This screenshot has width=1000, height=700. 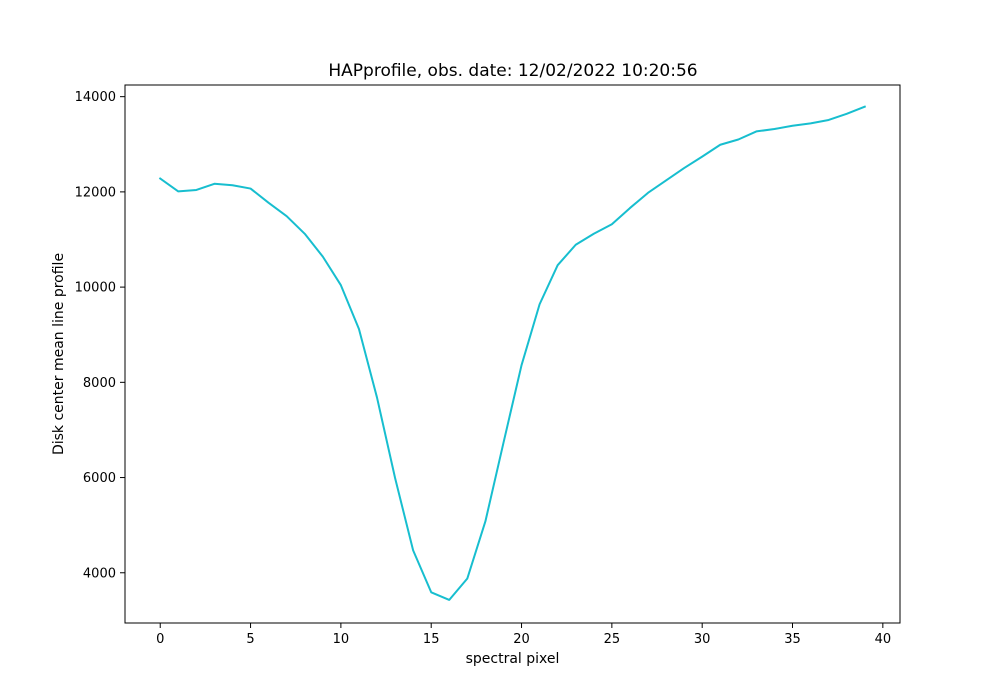 What do you see at coordinates (99, 478) in the screenshot?
I see `y-tick-label: 6000` at bounding box center [99, 478].